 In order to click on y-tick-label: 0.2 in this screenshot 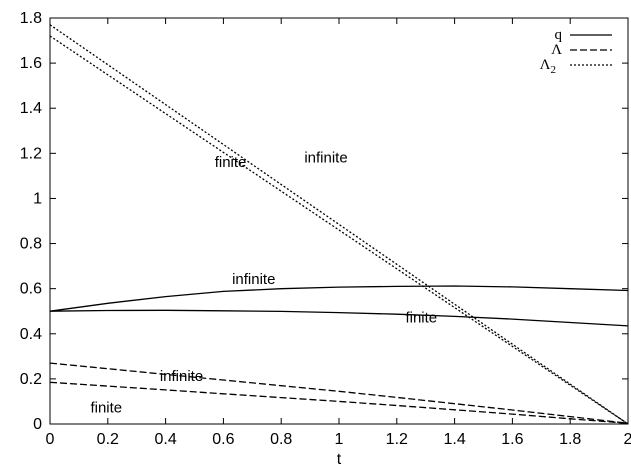, I will do `click(31, 379)`.